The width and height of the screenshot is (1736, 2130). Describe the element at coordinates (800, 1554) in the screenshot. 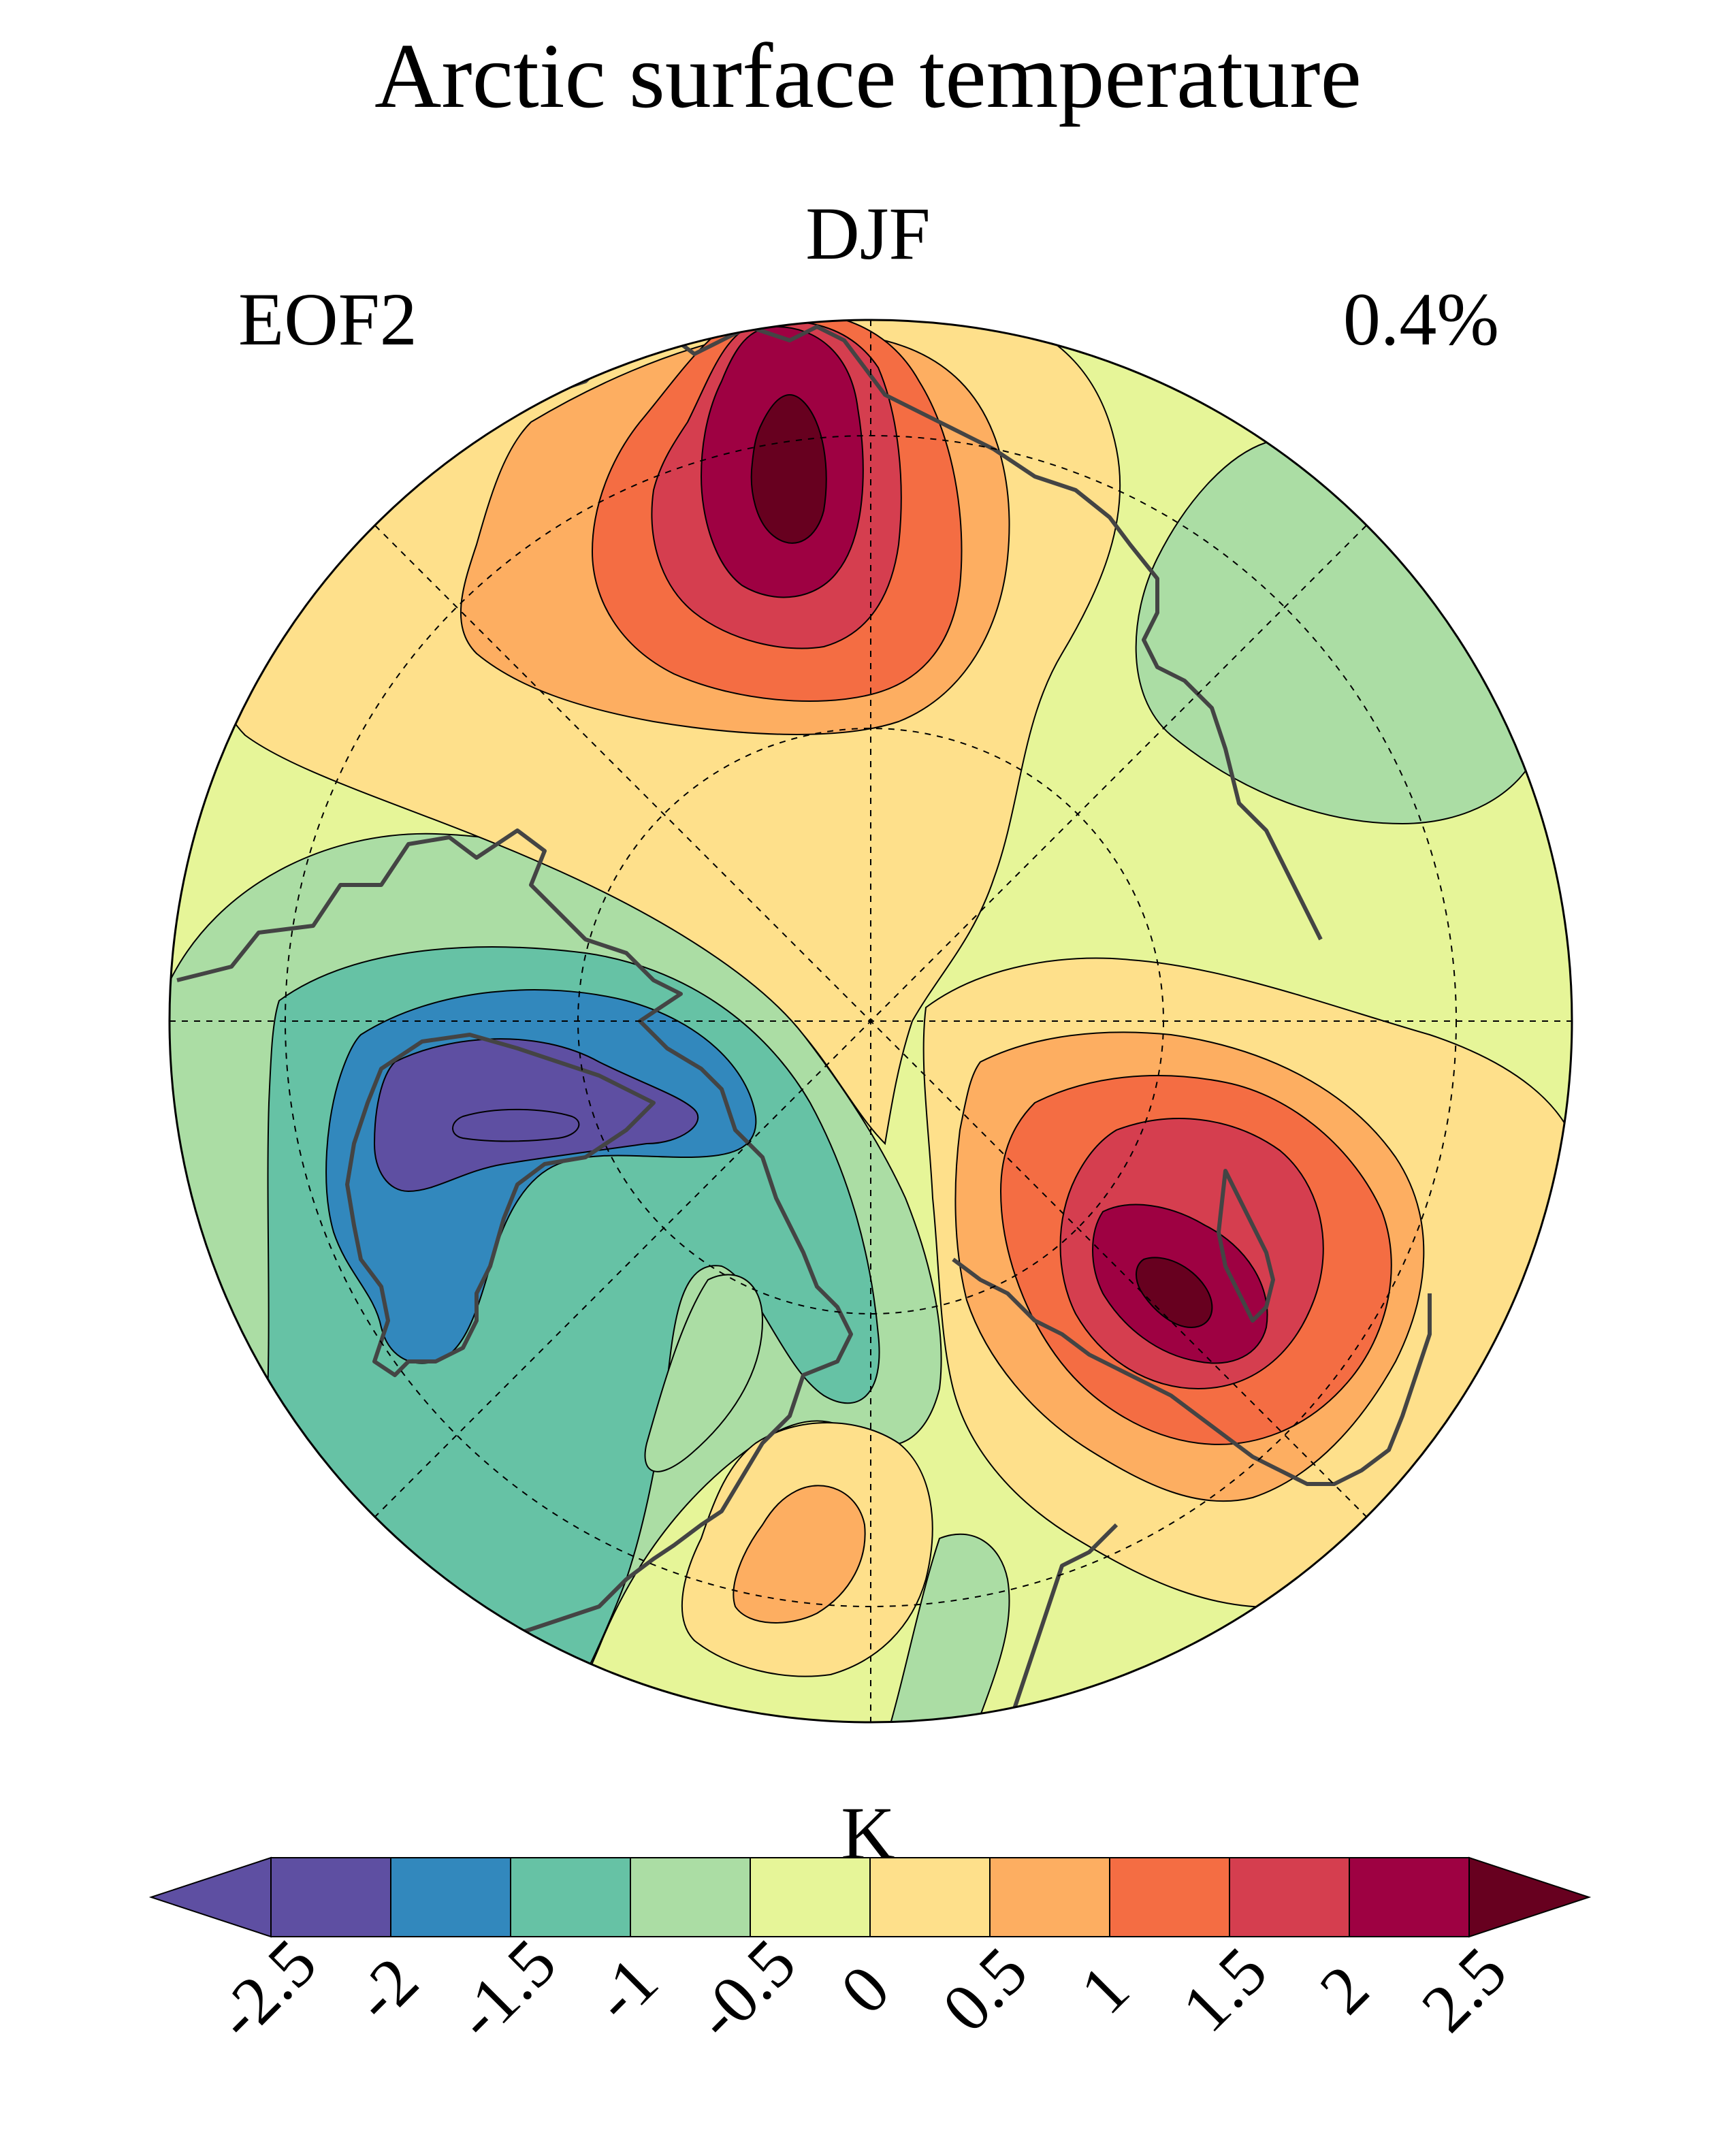

I see `warm-contour-0p5-bottom` at that location.